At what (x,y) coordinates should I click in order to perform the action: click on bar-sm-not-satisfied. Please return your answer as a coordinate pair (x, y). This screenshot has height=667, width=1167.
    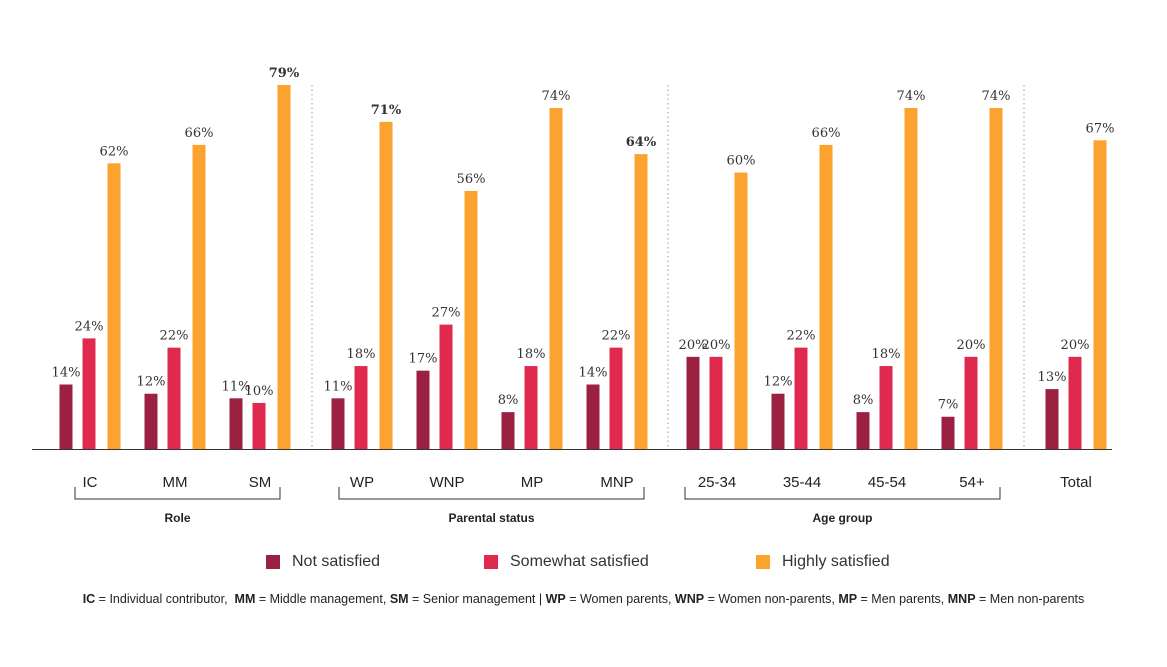
    Looking at the image, I should click on (236, 423).